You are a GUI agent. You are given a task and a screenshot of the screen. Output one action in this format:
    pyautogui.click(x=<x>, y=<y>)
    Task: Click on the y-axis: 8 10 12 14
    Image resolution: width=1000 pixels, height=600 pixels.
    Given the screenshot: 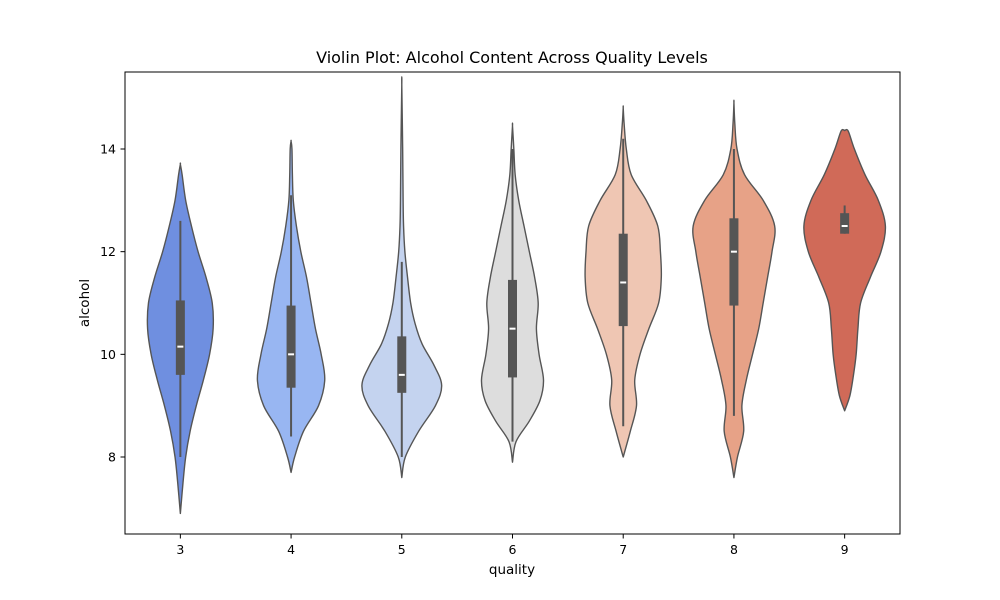 What is the action you would take?
    pyautogui.click(x=112, y=303)
    